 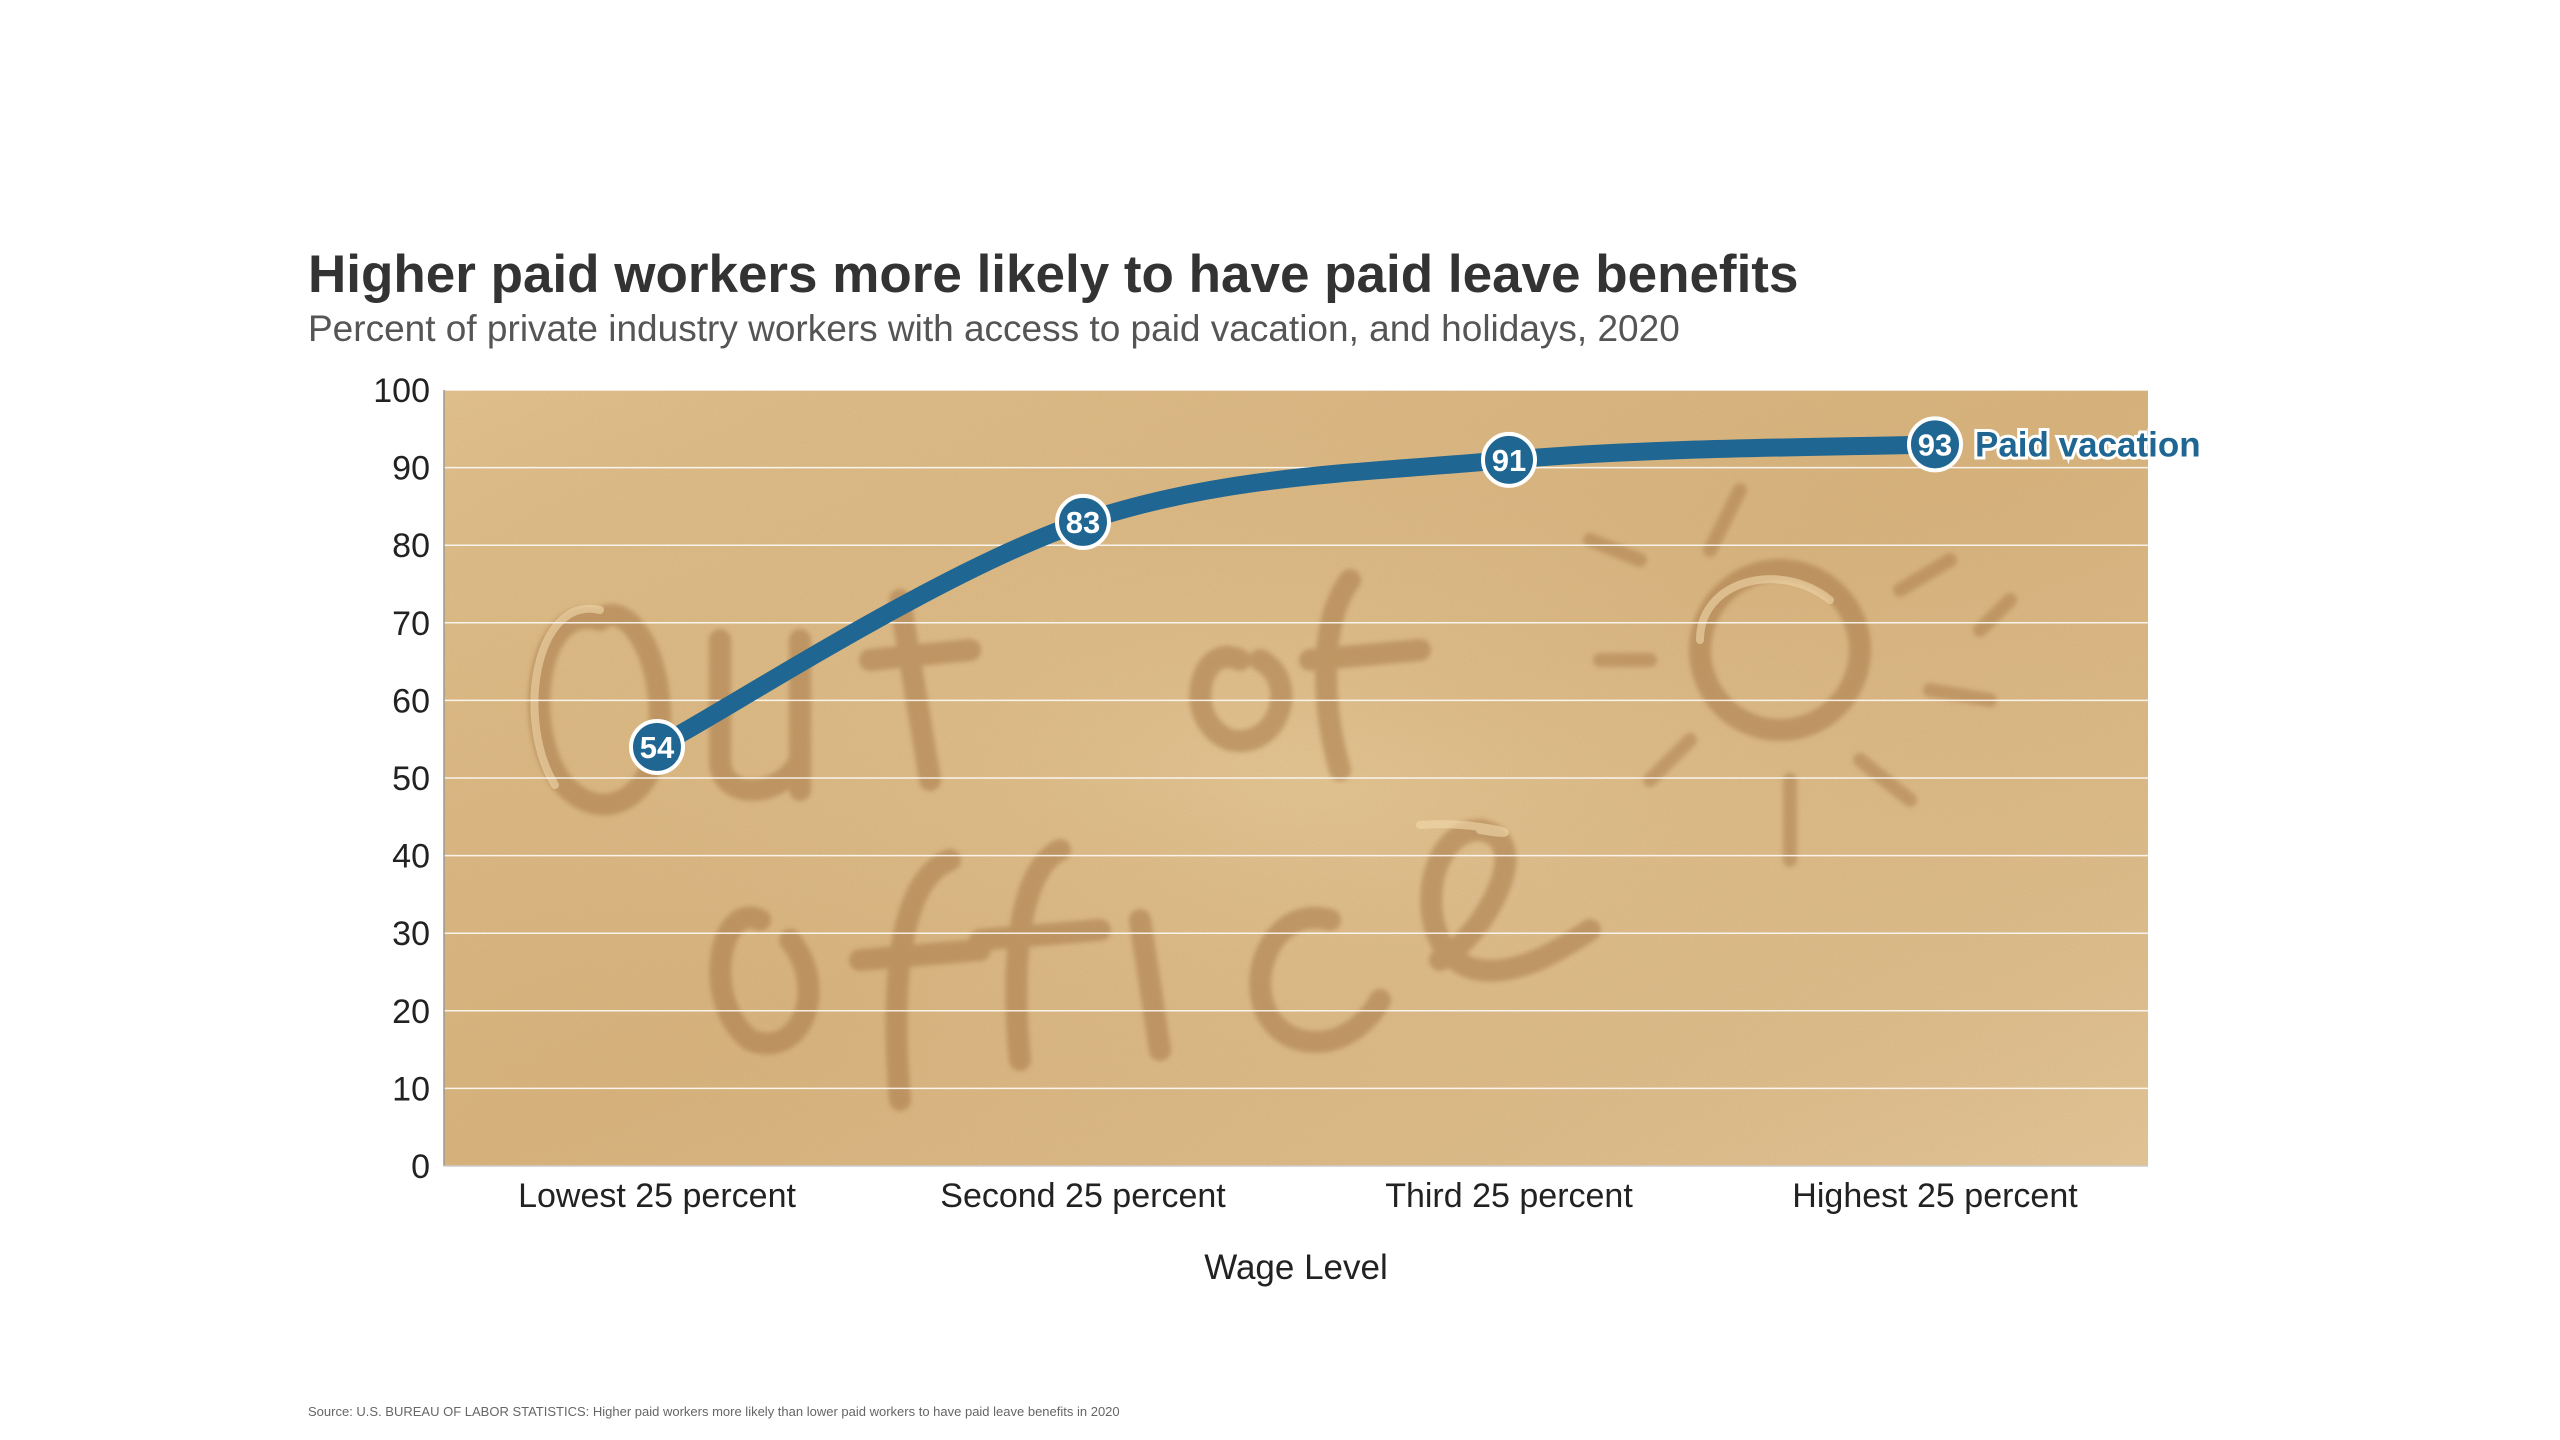 I want to click on series-line-paid-vacation, so click(x=1296, y=595).